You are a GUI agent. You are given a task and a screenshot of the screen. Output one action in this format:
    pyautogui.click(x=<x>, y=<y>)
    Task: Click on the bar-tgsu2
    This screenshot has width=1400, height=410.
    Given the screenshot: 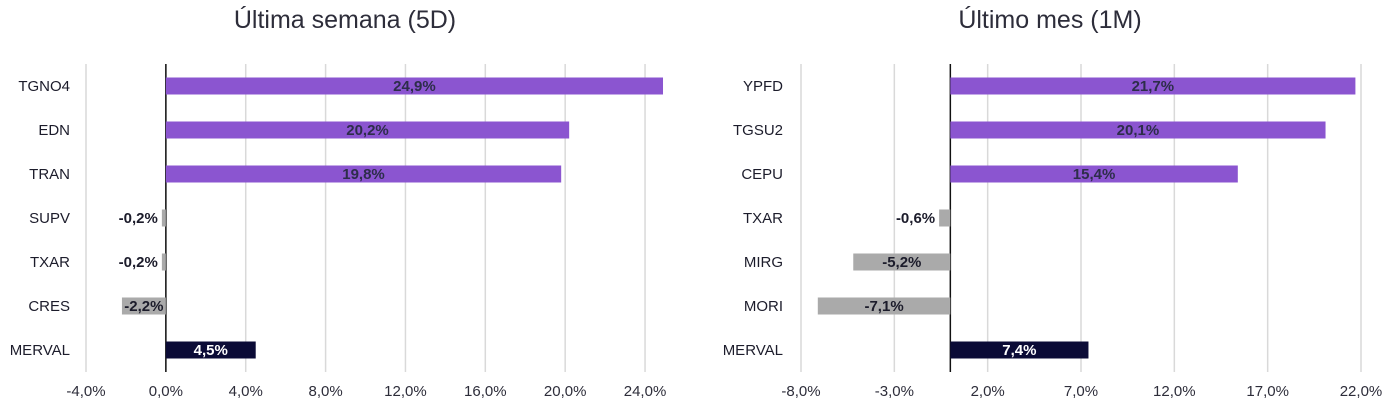 What is the action you would take?
    pyautogui.click(x=1138, y=130)
    